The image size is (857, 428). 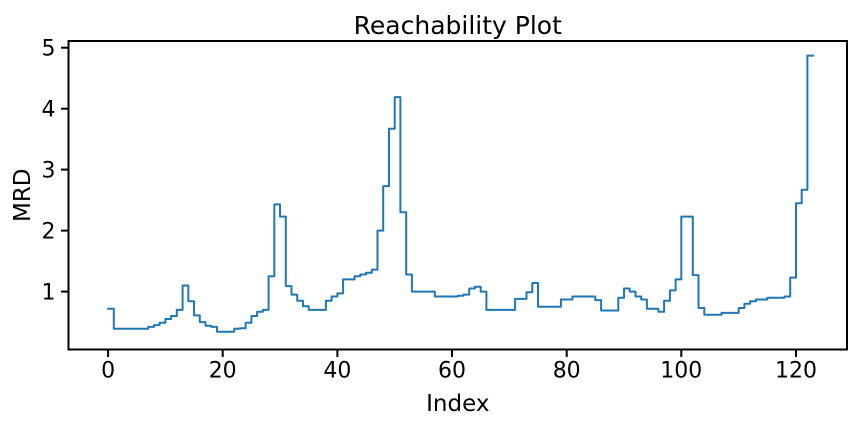 What do you see at coordinates (49, 49) in the screenshot?
I see `y-tick-label: 5` at bounding box center [49, 49].